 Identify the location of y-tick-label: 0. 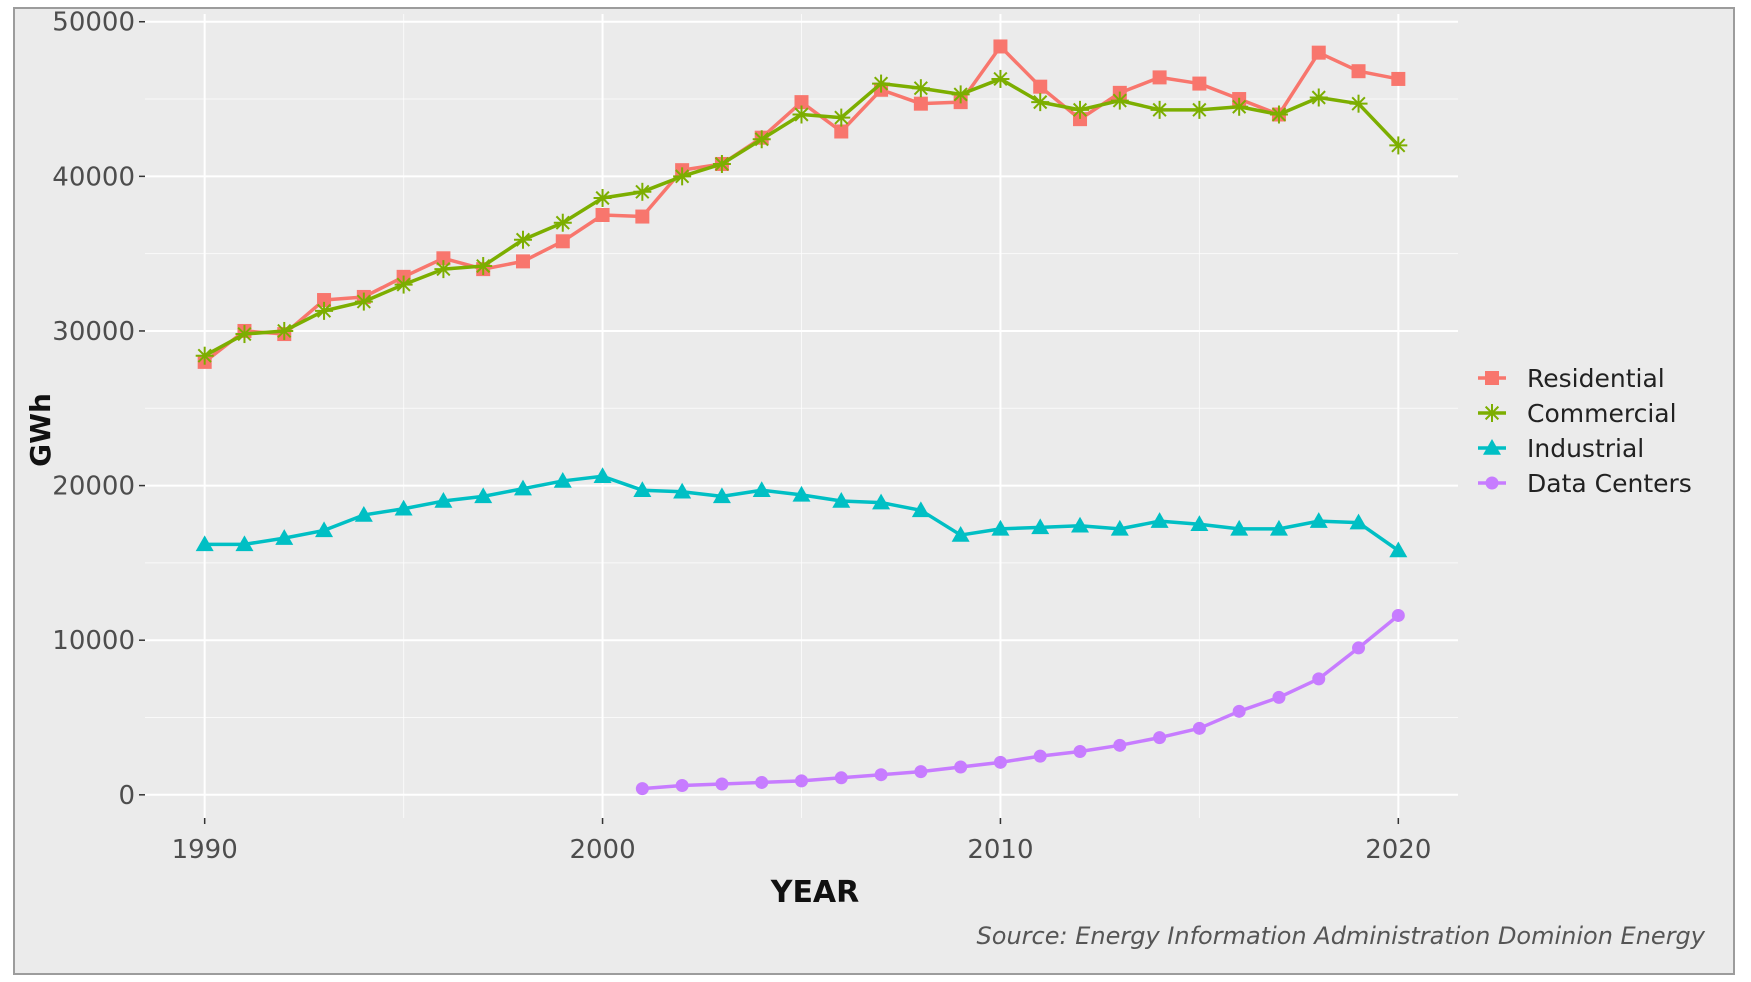
(126, 796).